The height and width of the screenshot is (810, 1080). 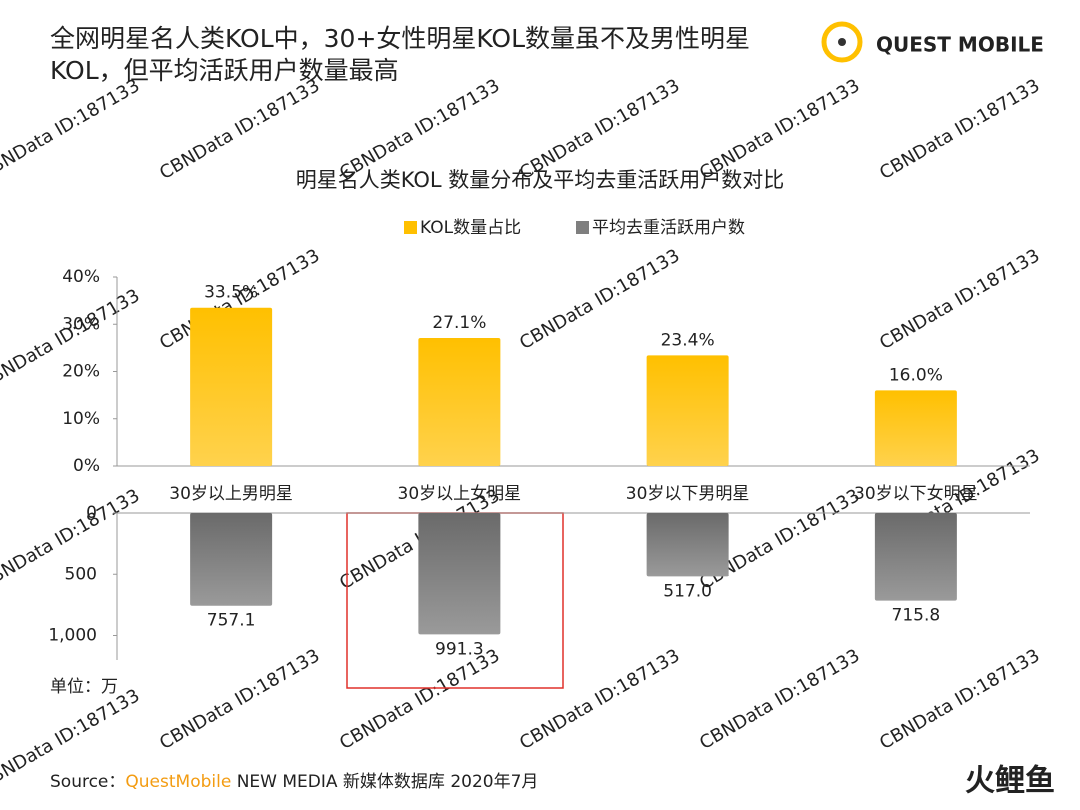 I want to click on legend-label: 平均去重活跃用户数, so click(x=668, y=228).